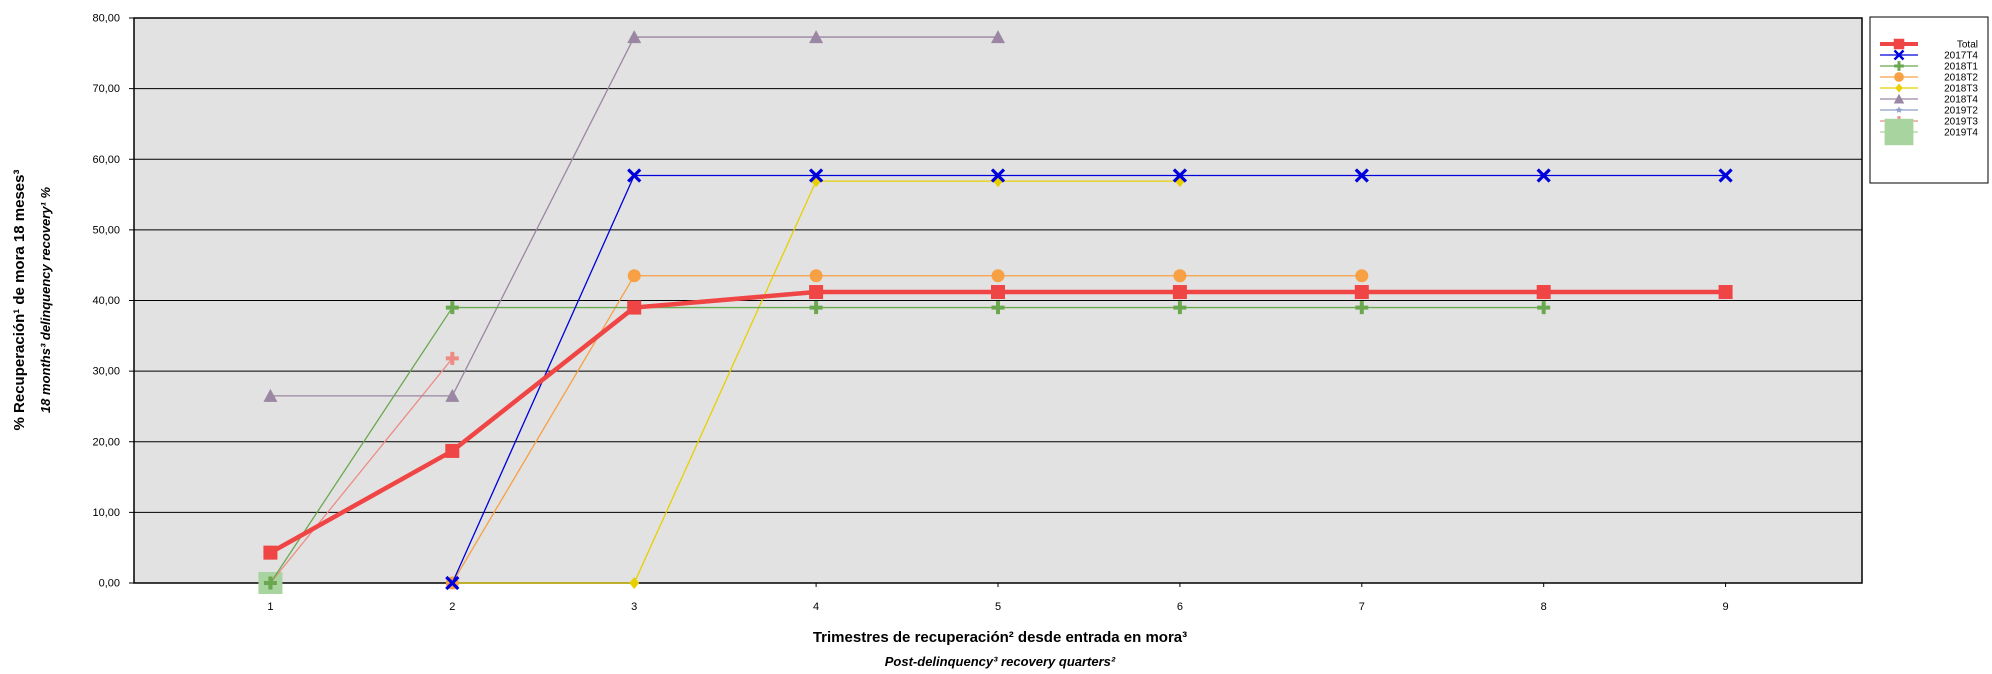 The height and width of the screenshot is (674, 1992). What do you see at coordinates (106, 19) in the screenshot?
I see `y-tick-label: 80,00` at bounding box center [106, 19].